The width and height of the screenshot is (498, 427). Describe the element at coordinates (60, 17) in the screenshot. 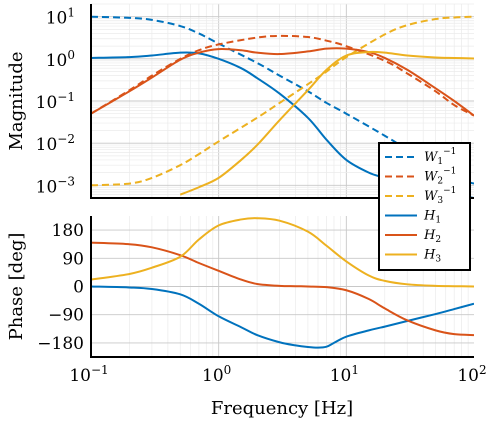

I see `magnitude-y-tick-label: 10¹` at that location.